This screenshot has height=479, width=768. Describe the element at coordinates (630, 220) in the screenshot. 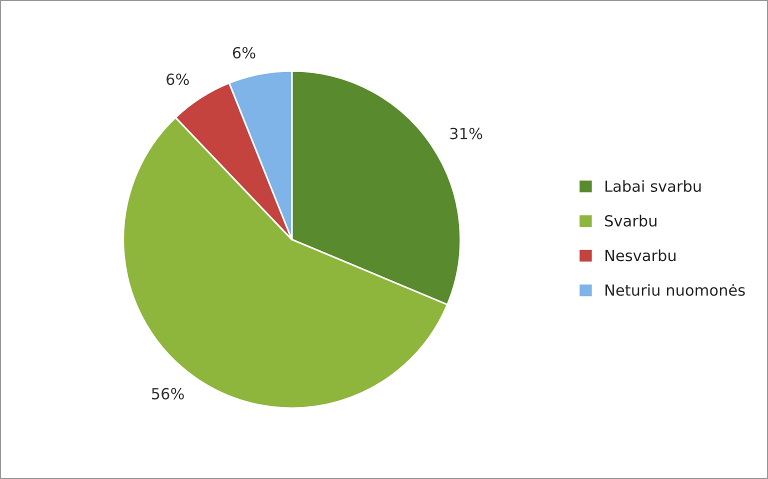

I see `legend-label: Svarbu` at that location.